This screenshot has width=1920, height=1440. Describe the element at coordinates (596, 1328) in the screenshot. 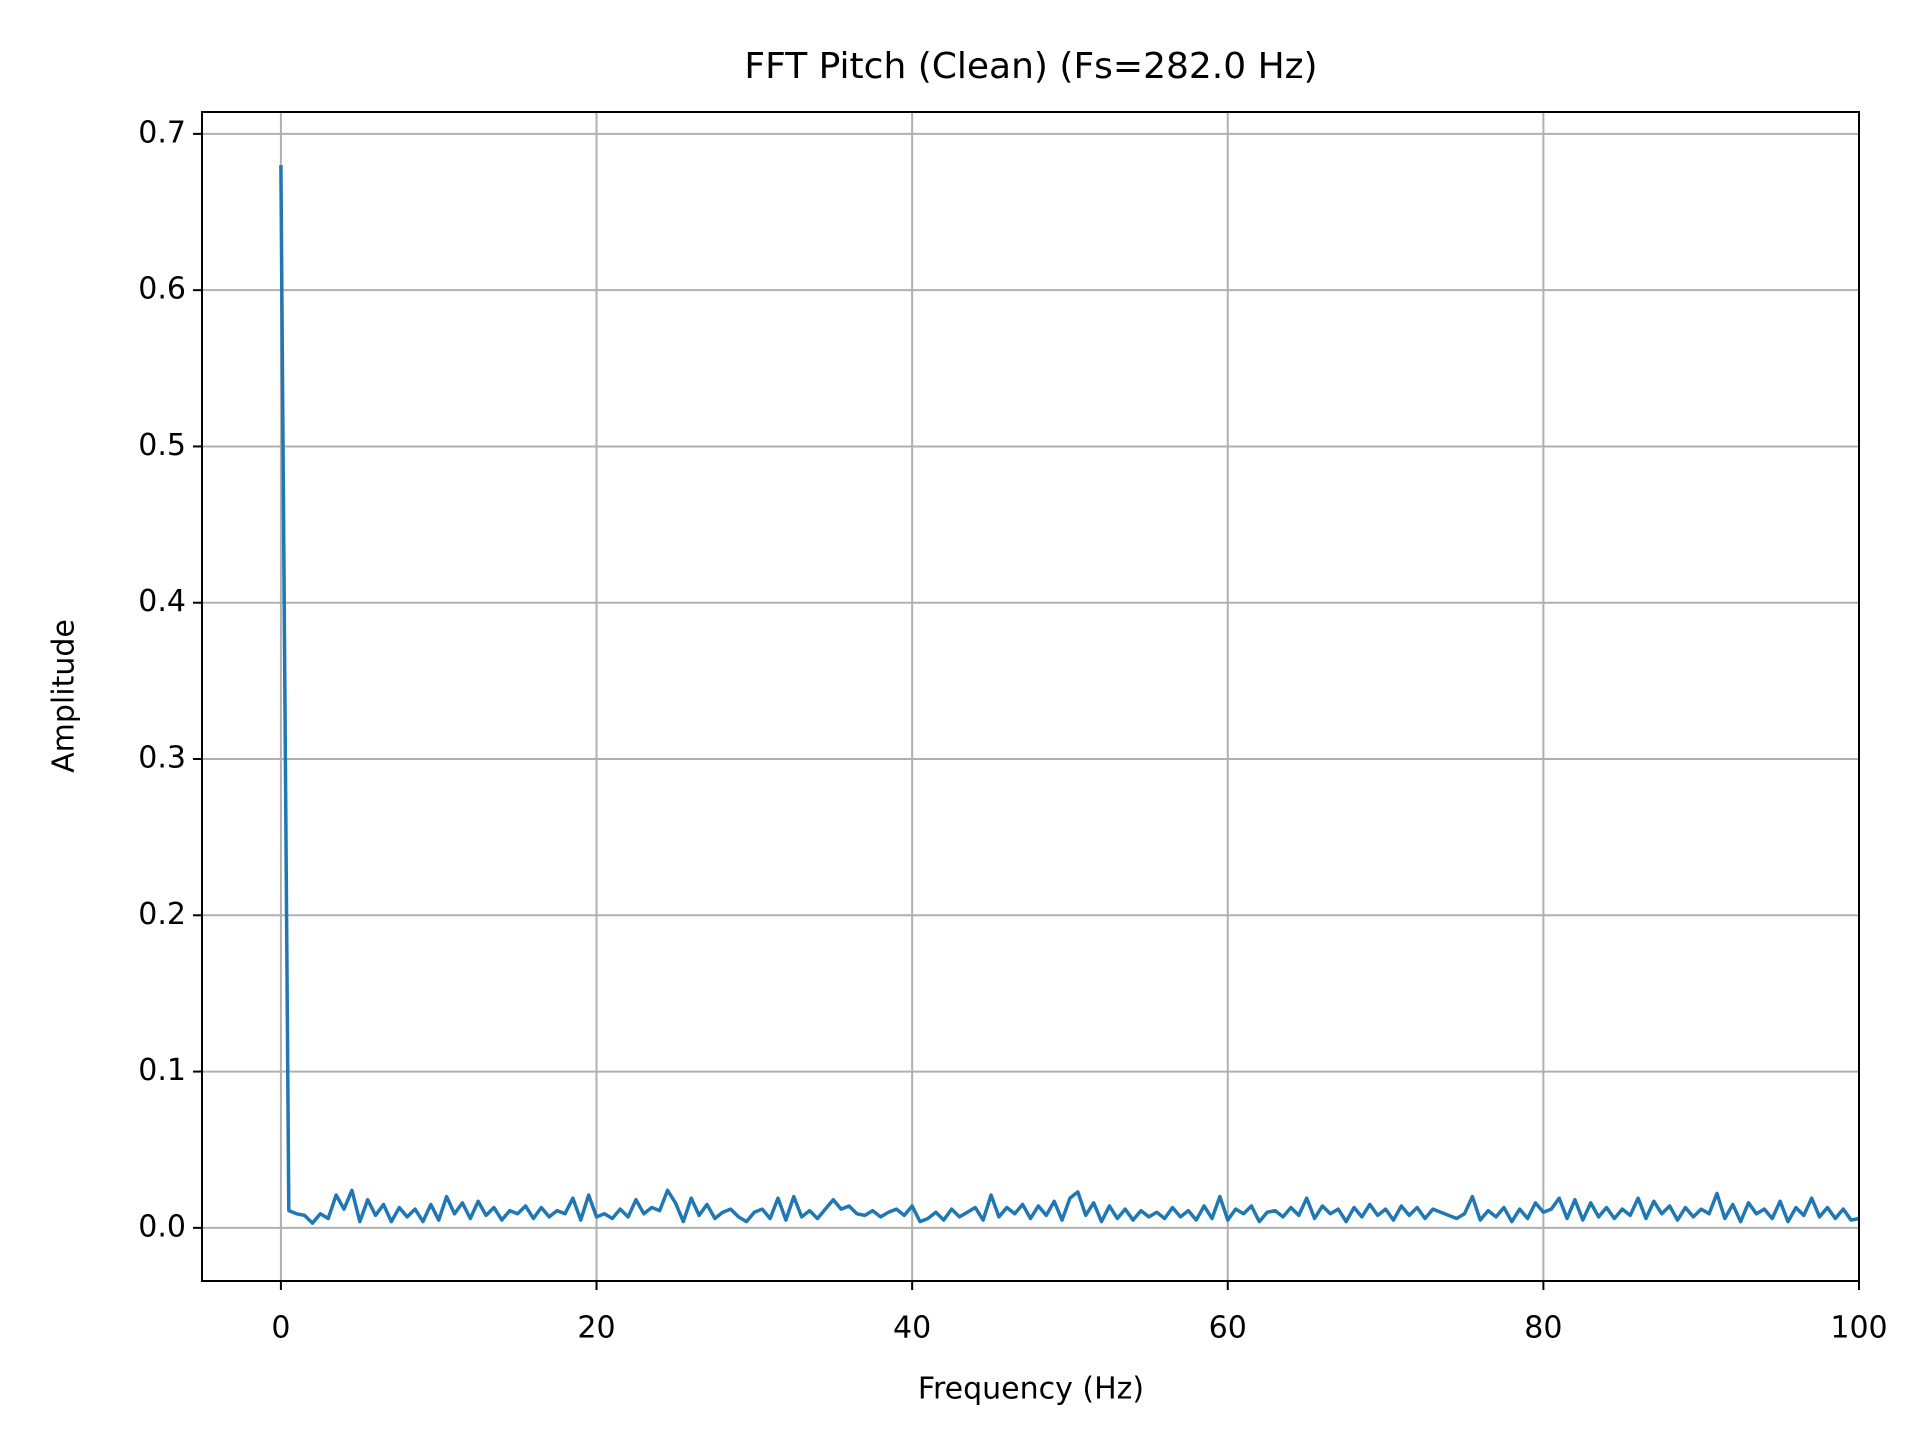

I see `x-tick-label: 20` at that location.